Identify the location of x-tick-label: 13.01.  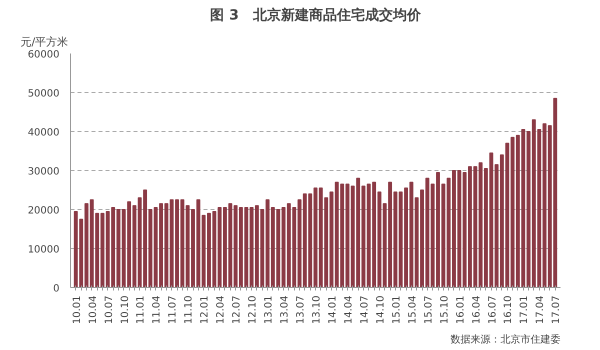
(269, 309).